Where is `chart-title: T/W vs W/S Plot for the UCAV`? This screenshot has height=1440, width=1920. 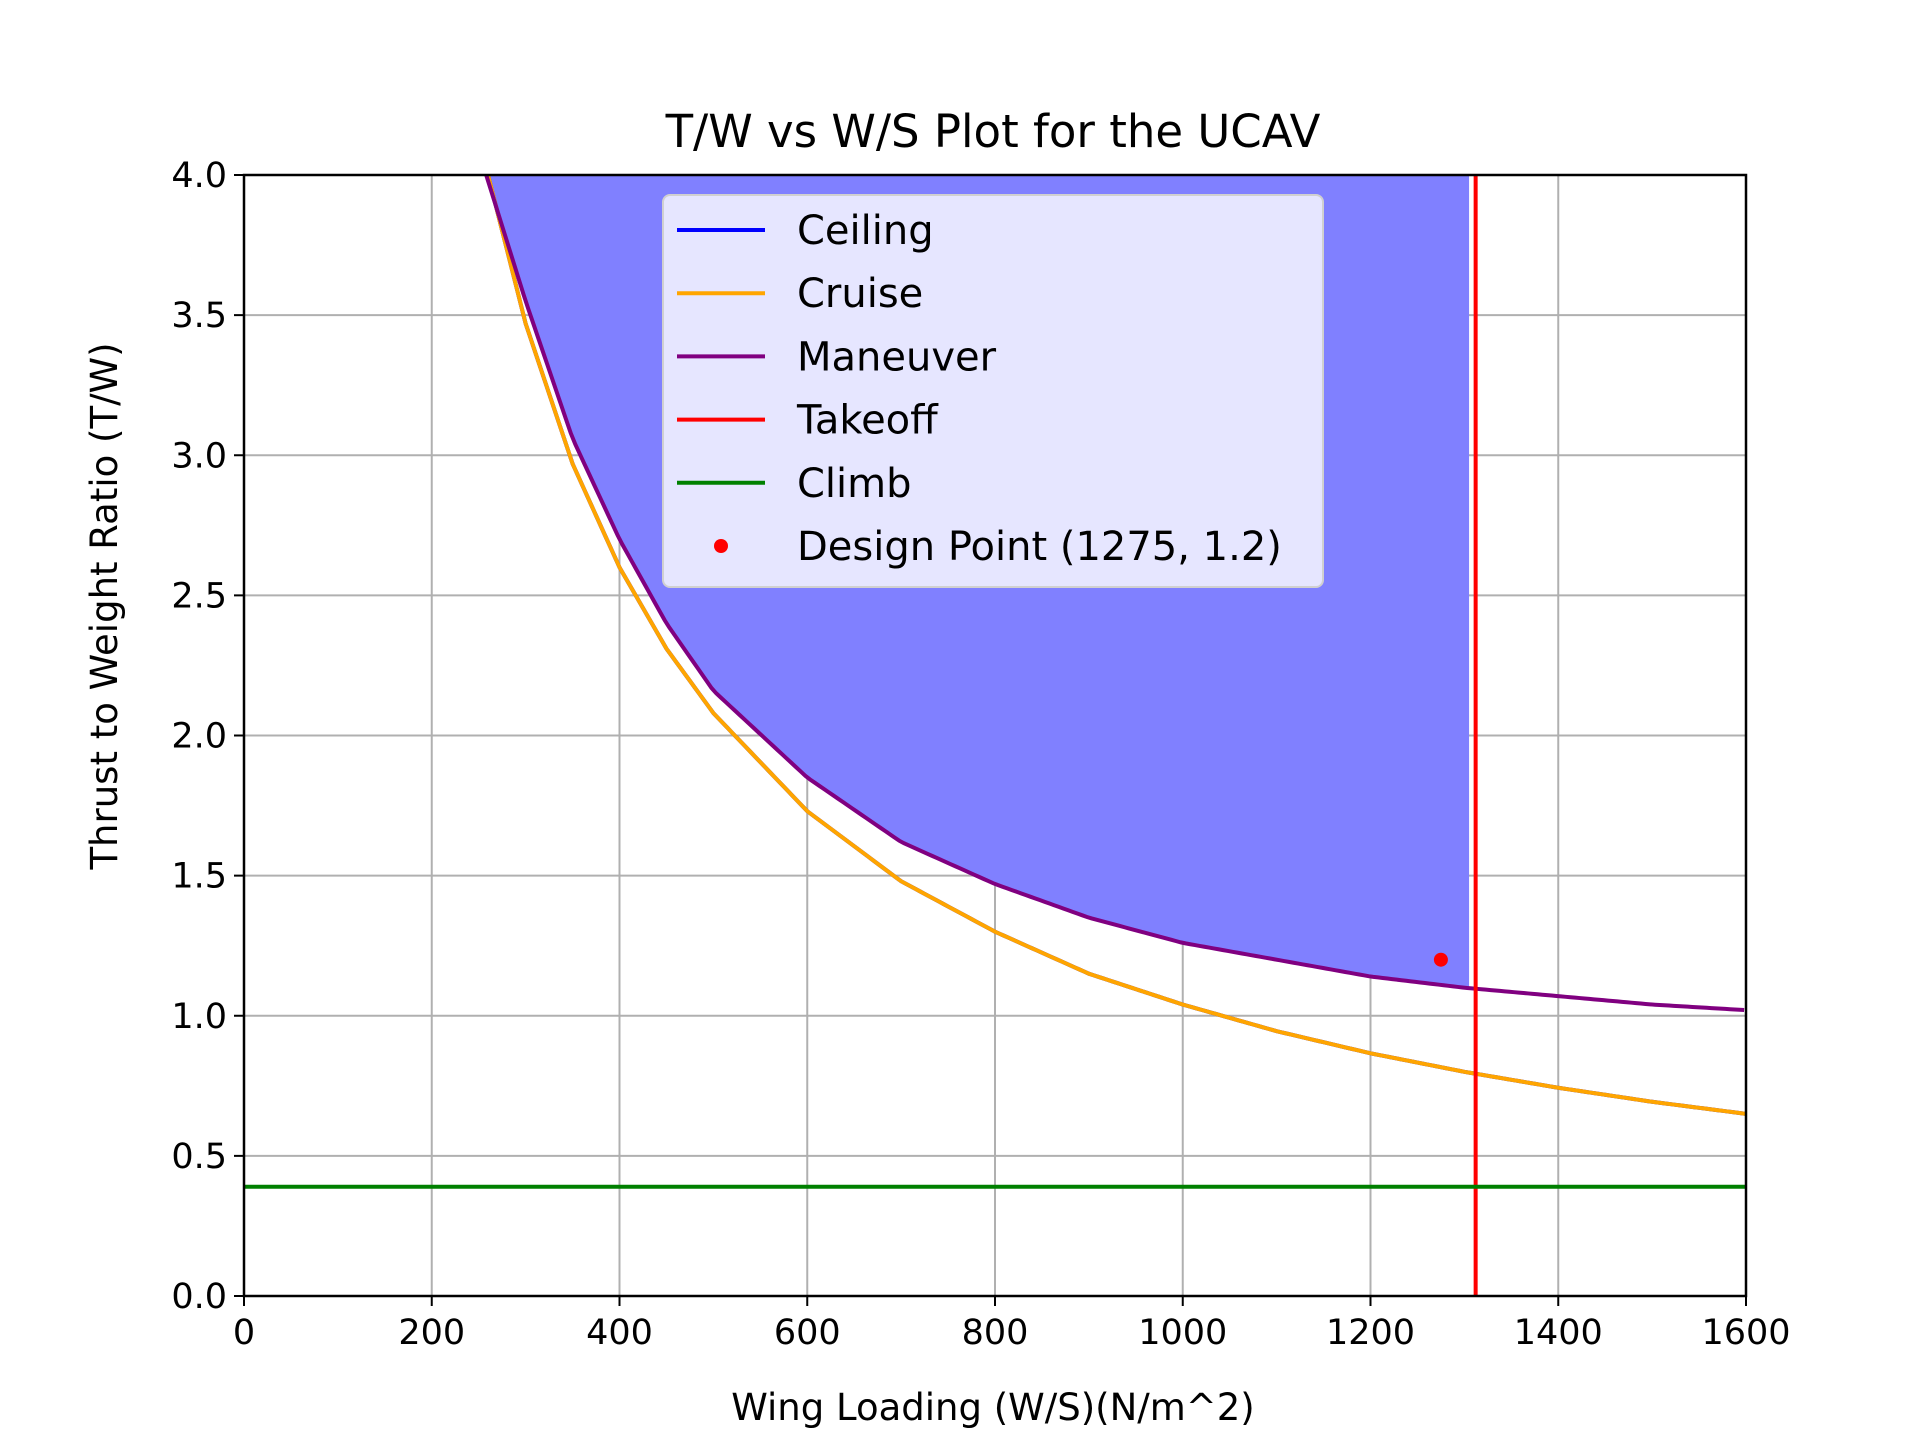
chart-title: T/W vs W/S Plot for the UCAV is located at coordinates (993, 131).